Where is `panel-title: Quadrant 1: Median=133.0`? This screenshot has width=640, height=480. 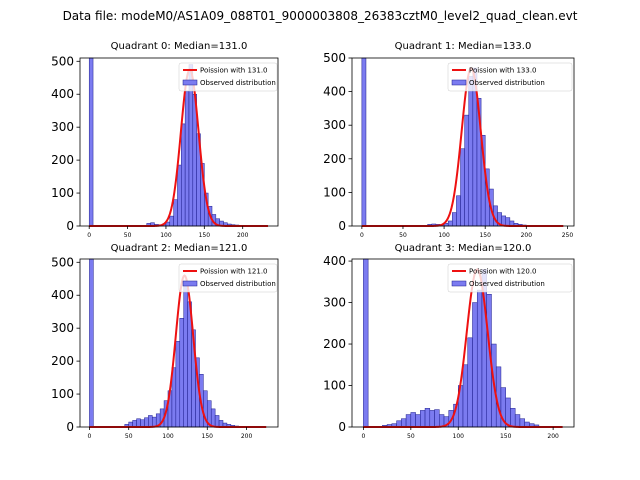 panel-title: Quadrant 1: Median=133.0 is located at coordinates (463, 46).